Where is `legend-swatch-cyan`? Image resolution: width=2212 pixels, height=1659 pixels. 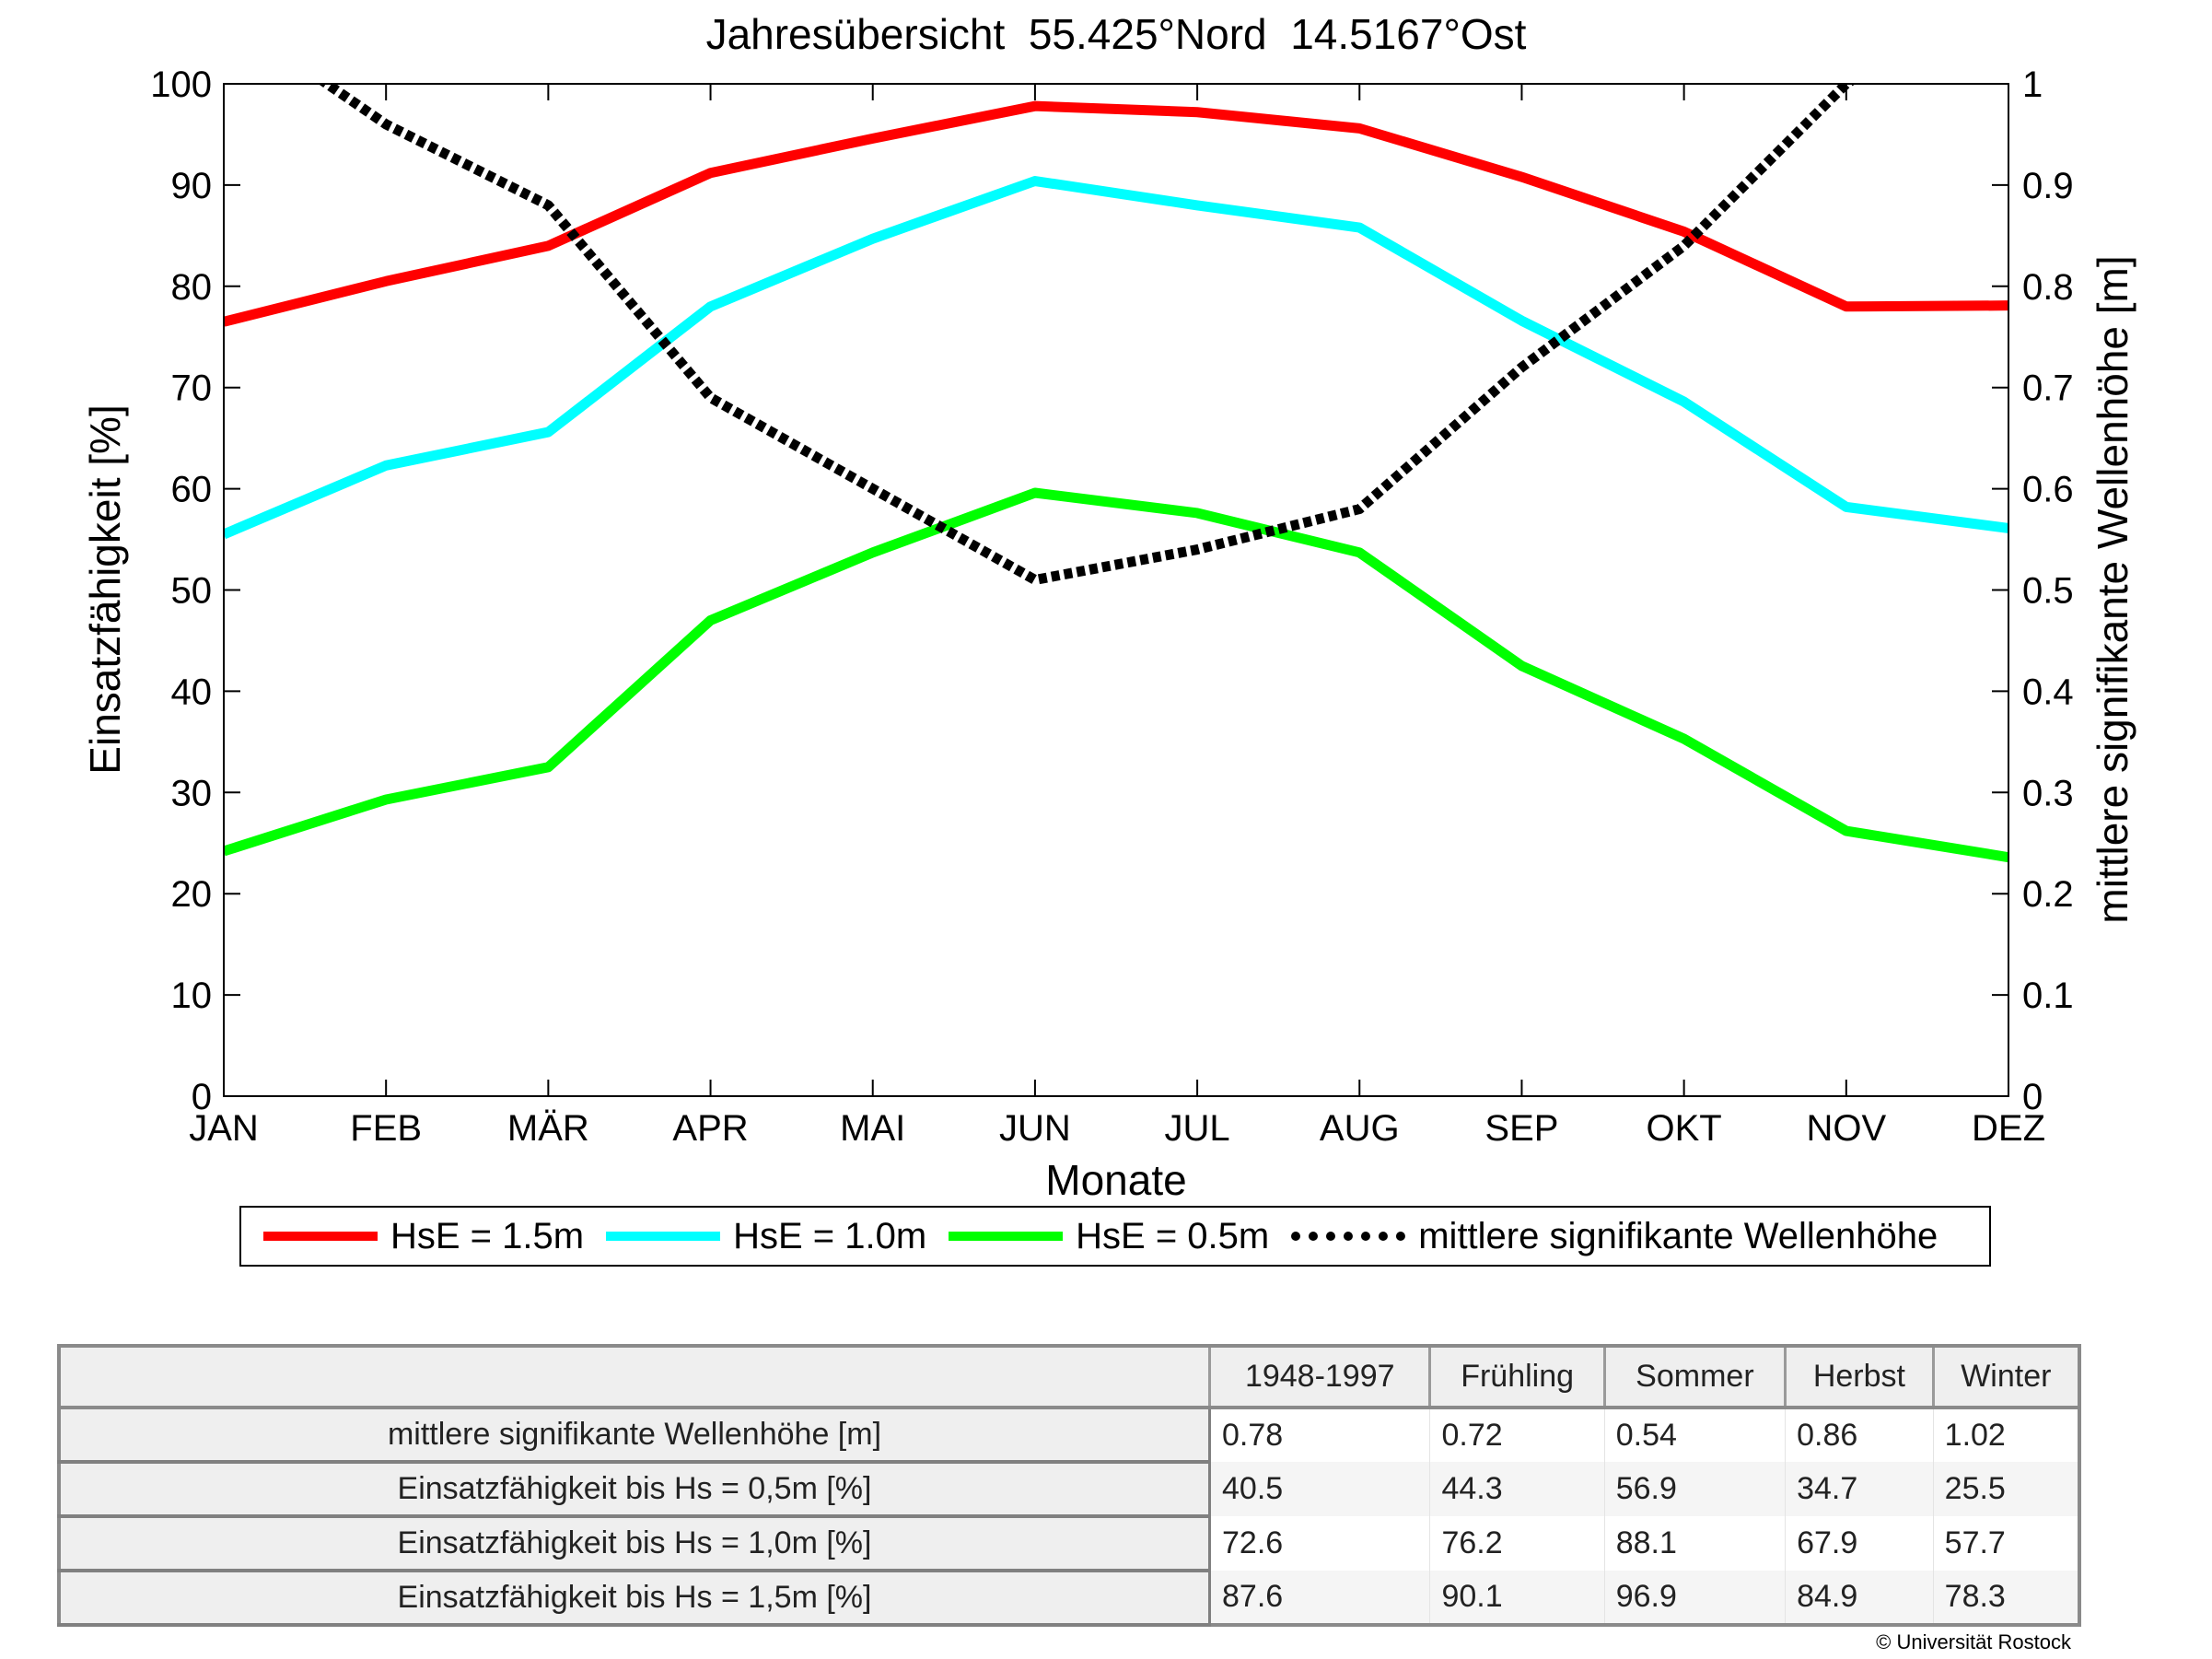
legend-swatch-cyan is located at coordinates (663, 1236).